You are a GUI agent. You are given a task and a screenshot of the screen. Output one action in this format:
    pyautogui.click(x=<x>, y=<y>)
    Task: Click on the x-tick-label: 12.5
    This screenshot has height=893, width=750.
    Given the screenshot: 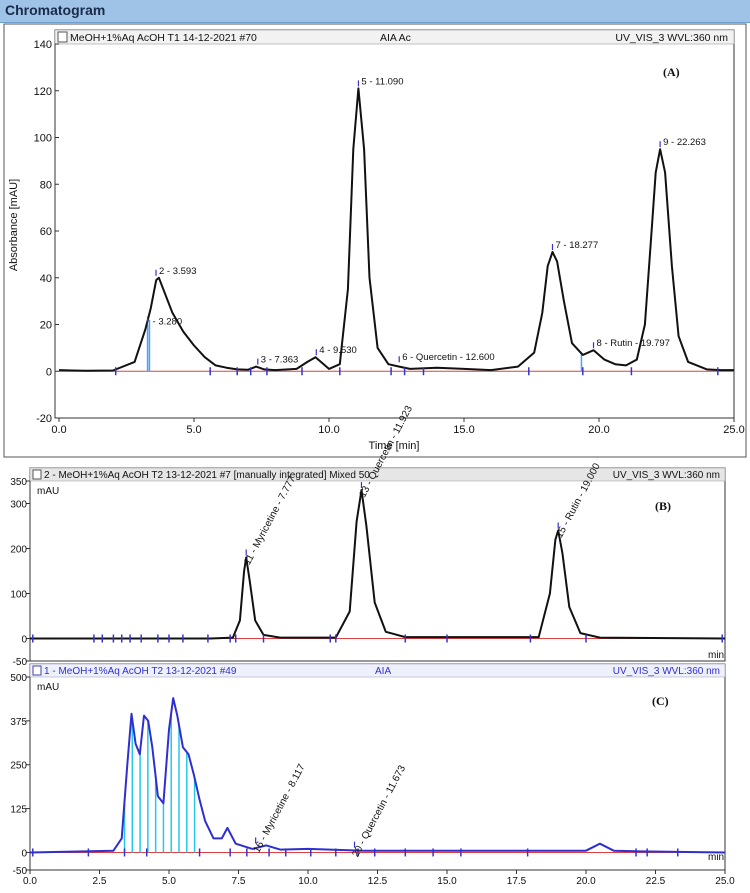 What is the action you would take?
    pyautogui.click(x=378, y=881)
    